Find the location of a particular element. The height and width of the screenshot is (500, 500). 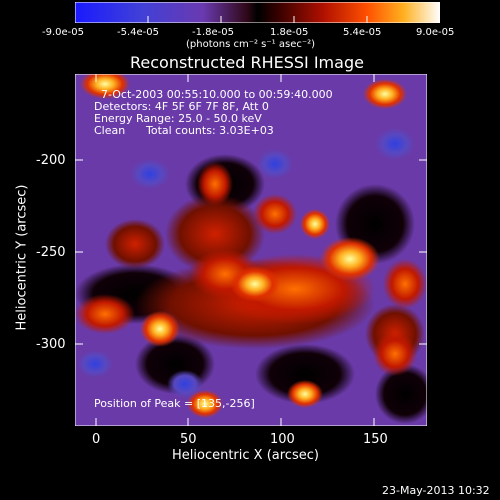

y-tick-label: -250 is located at coordinates (51, 252).